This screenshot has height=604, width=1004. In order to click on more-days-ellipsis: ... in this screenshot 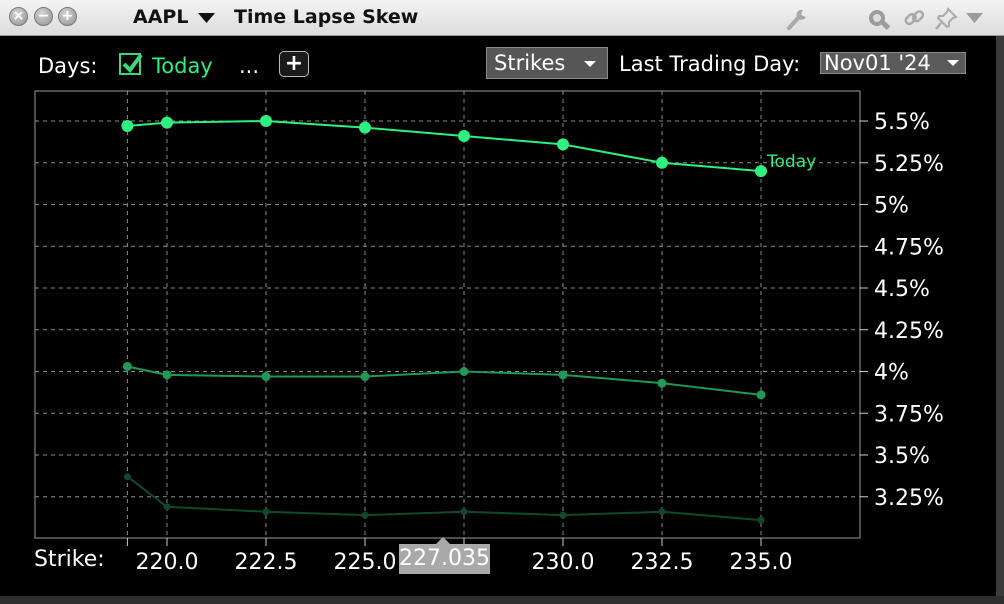, I will do `click(249, 66)`.